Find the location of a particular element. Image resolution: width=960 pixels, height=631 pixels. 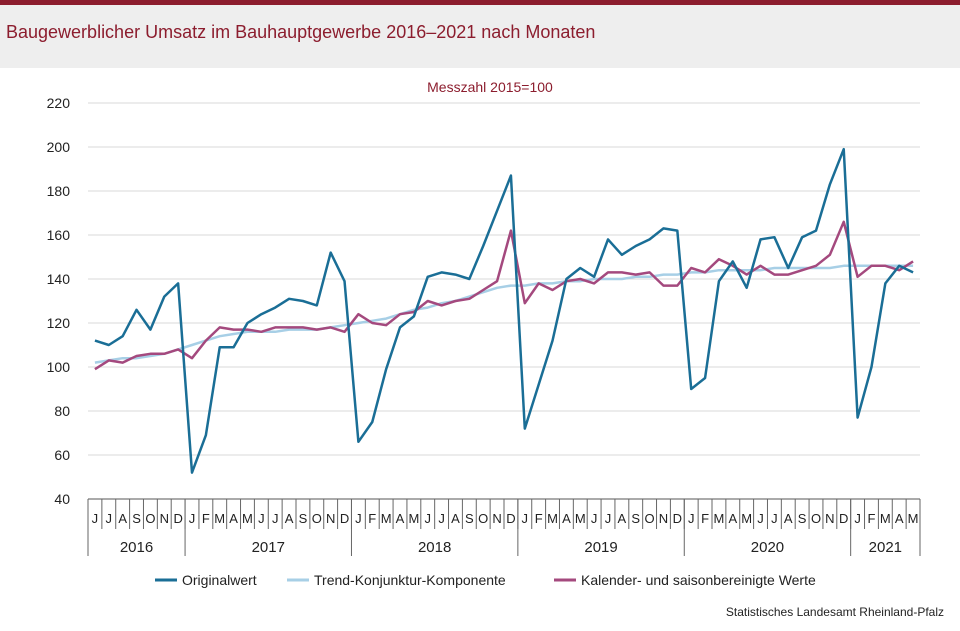

legend-label: Originalwert is located at coordinates (219, 580).